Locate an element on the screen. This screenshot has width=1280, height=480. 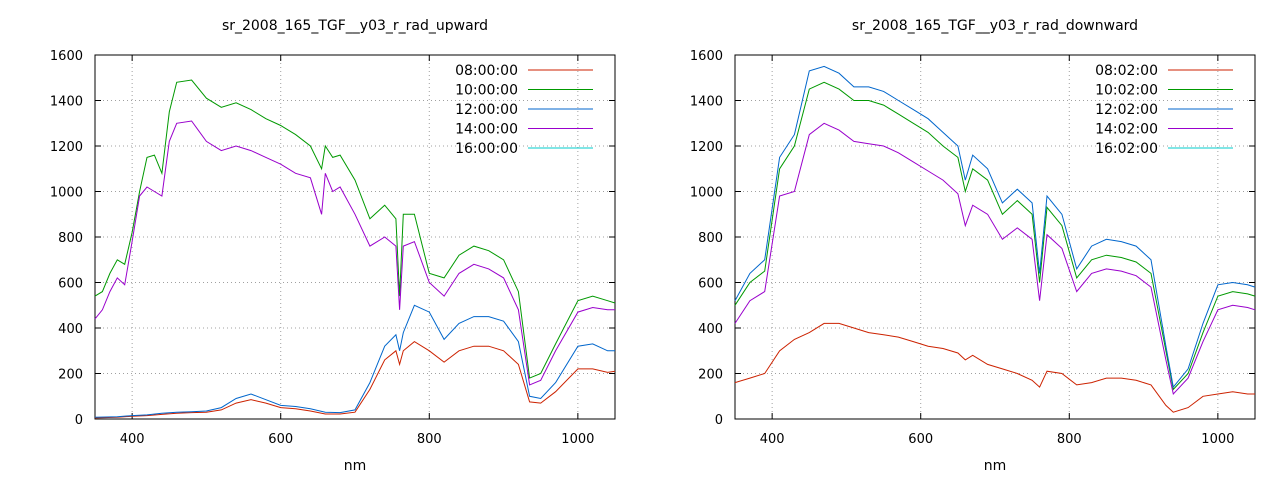
legend-label: 14:02:00 is located at coordinates (1126, 130).